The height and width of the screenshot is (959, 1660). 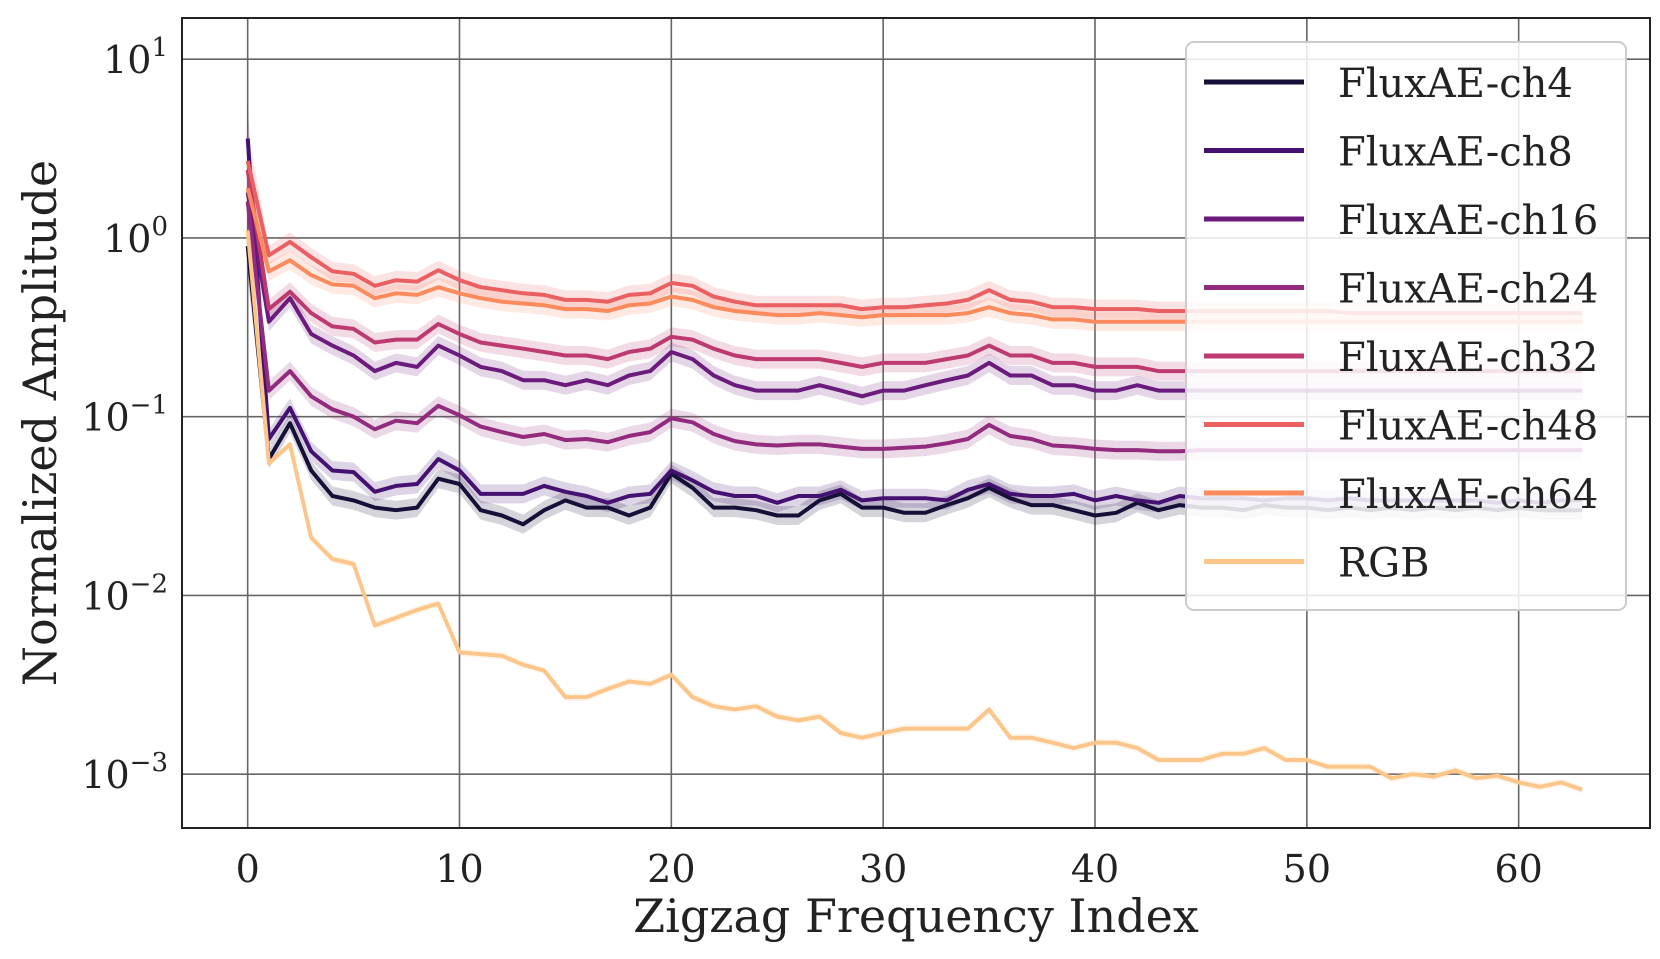 I want to click on legend-item: FluxAE-ch48, so click(x=1401, y=427).